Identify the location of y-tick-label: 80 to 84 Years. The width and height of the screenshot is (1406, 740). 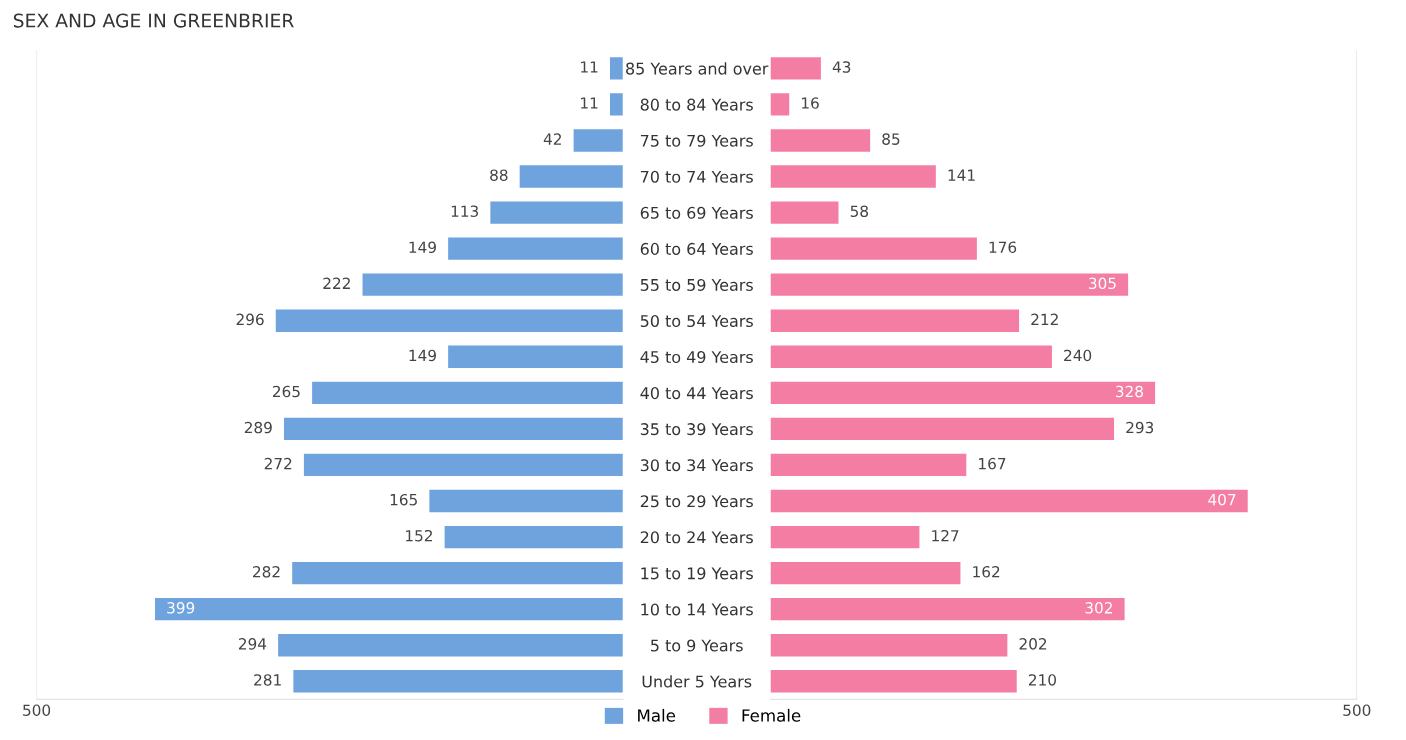
(696, 104).